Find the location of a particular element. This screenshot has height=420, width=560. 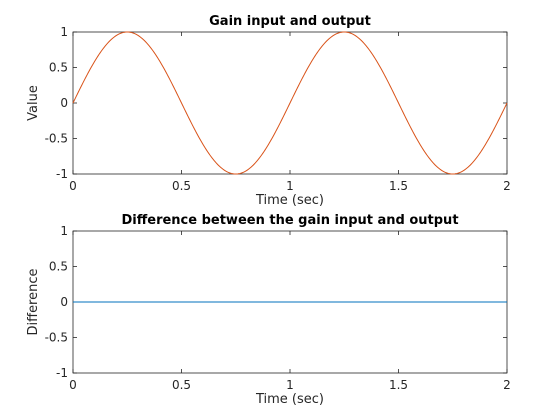

y-axis-label: Value is located at coordinates (33, 103).